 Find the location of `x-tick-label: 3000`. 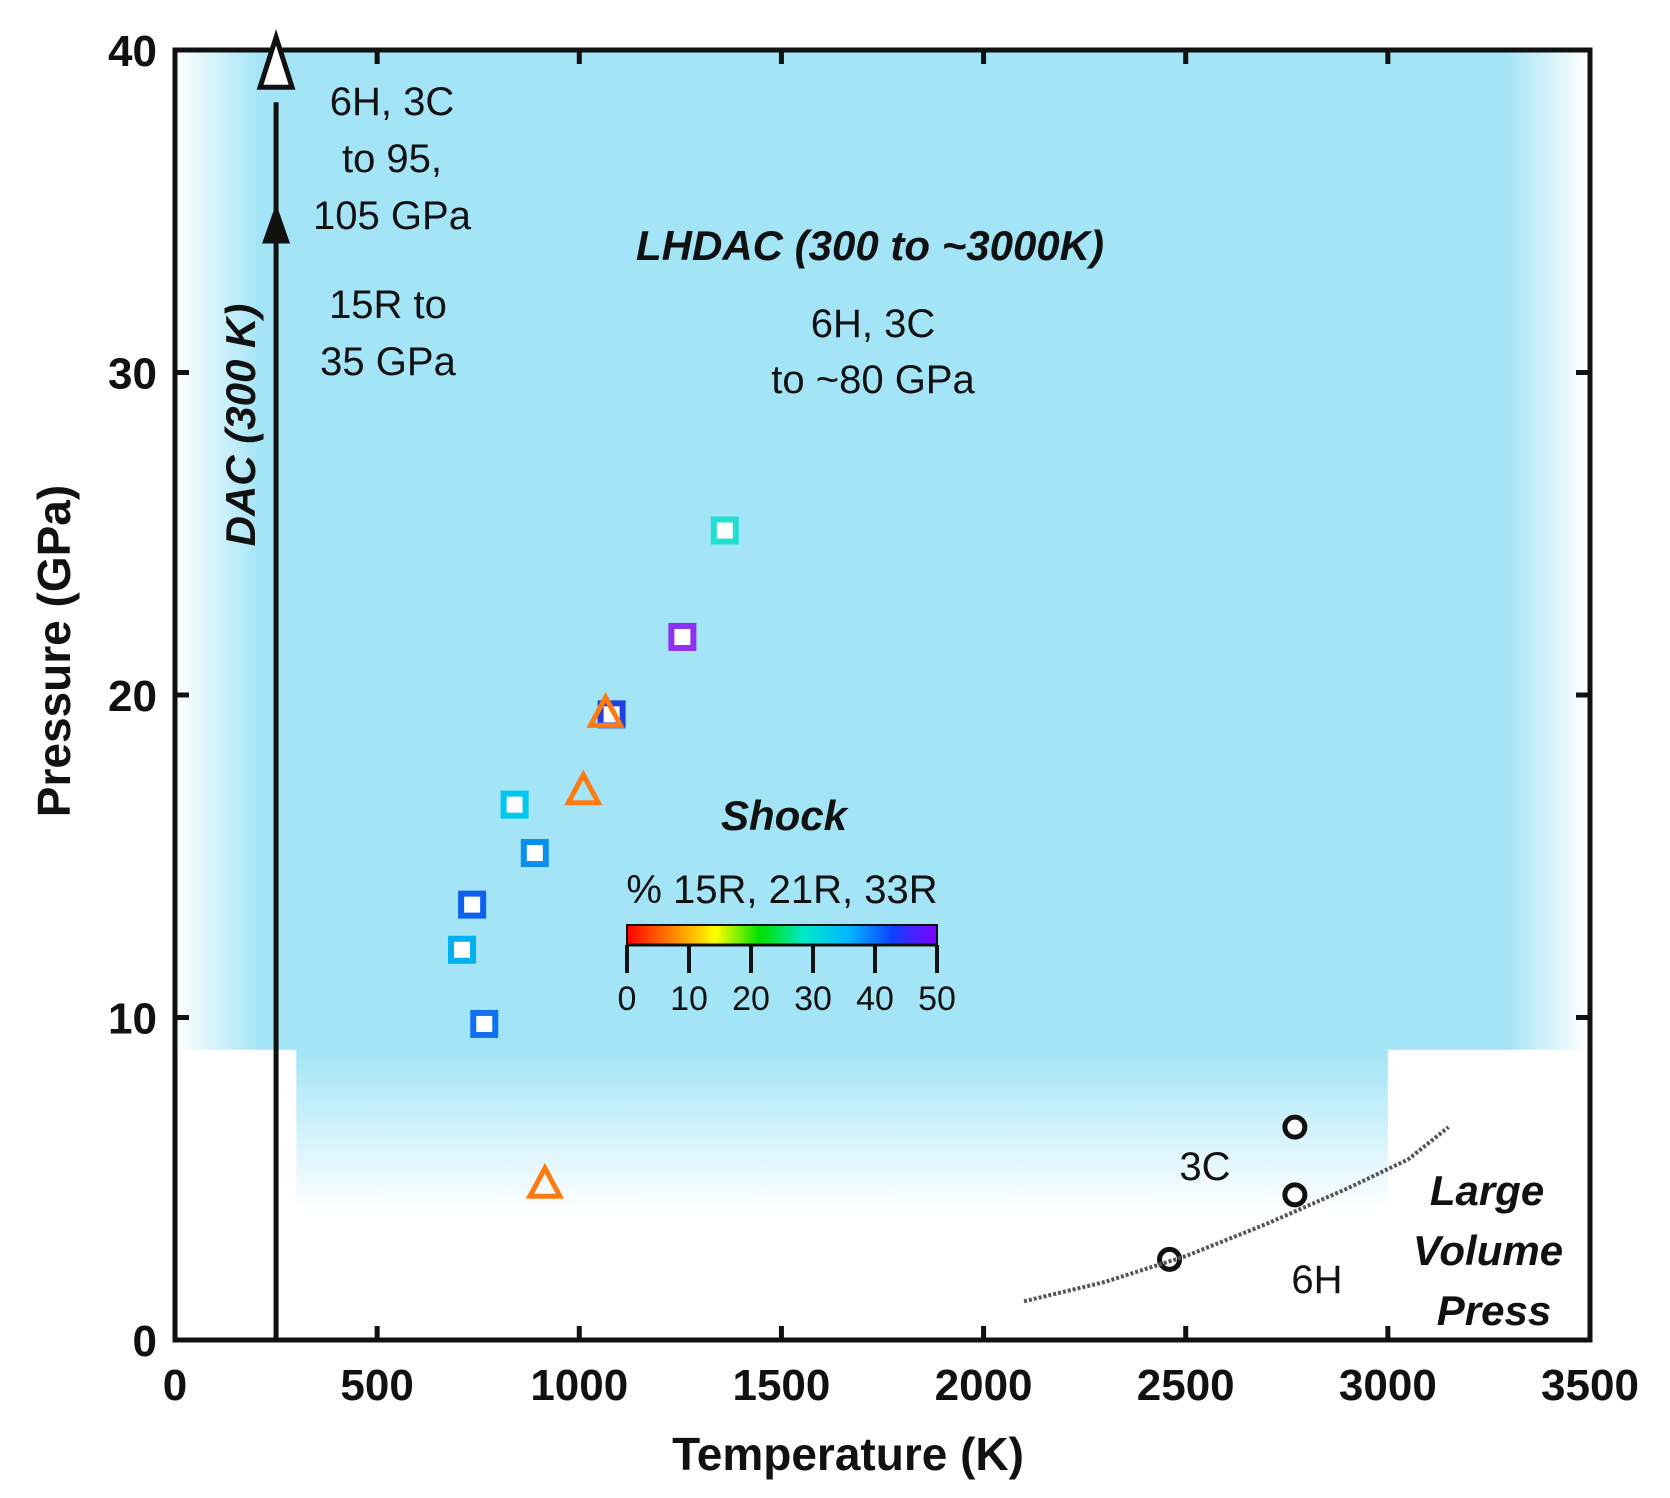

x-tick-label: 3000 is located at coordinates (1388, 1385).